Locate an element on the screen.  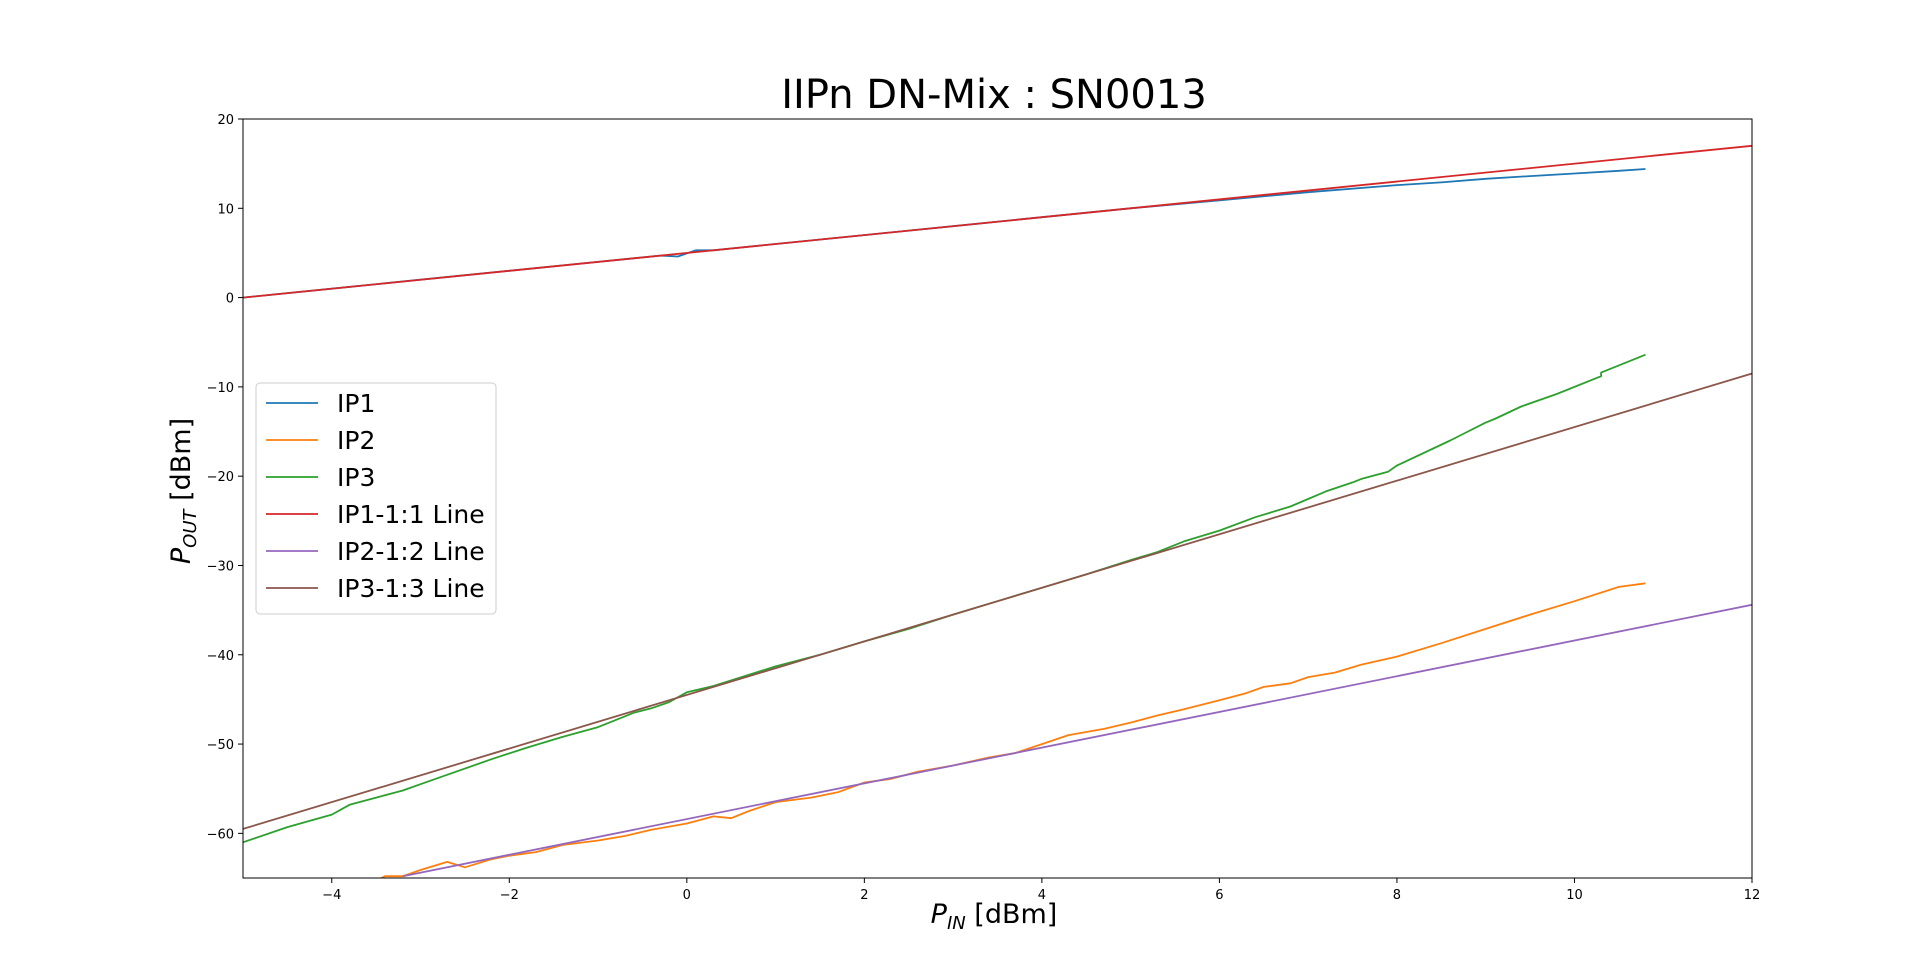
x-axis-label-unit: [dBm] is located at coordinates (1012, 914).